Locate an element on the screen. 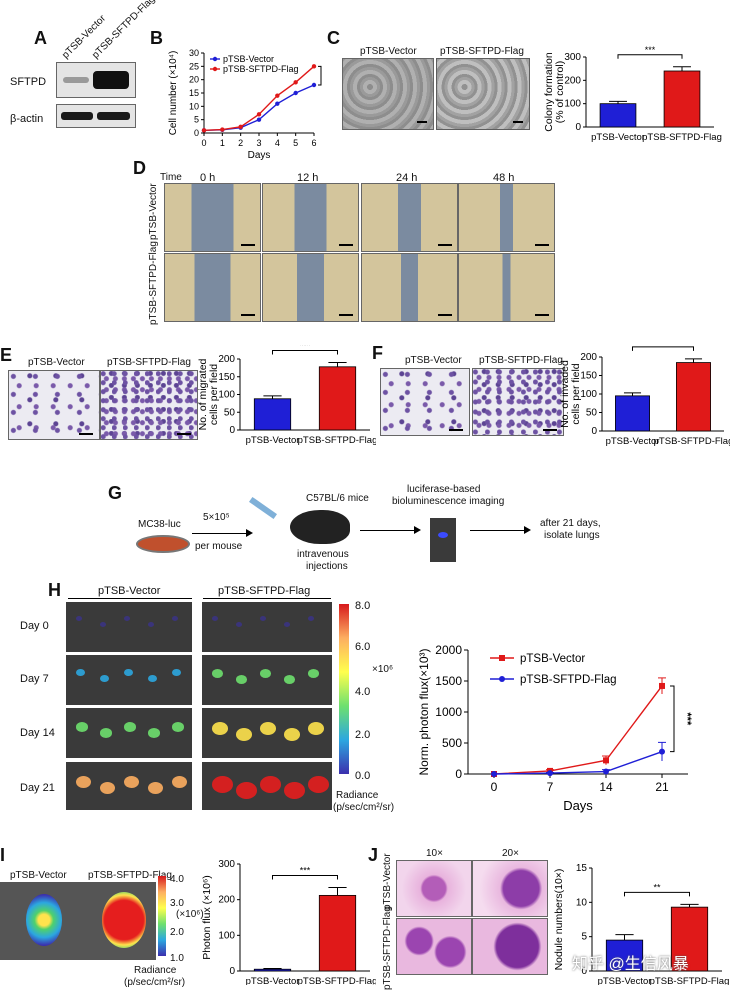  endpoint-label: after 21 days, is located at coordinates (570, 523).